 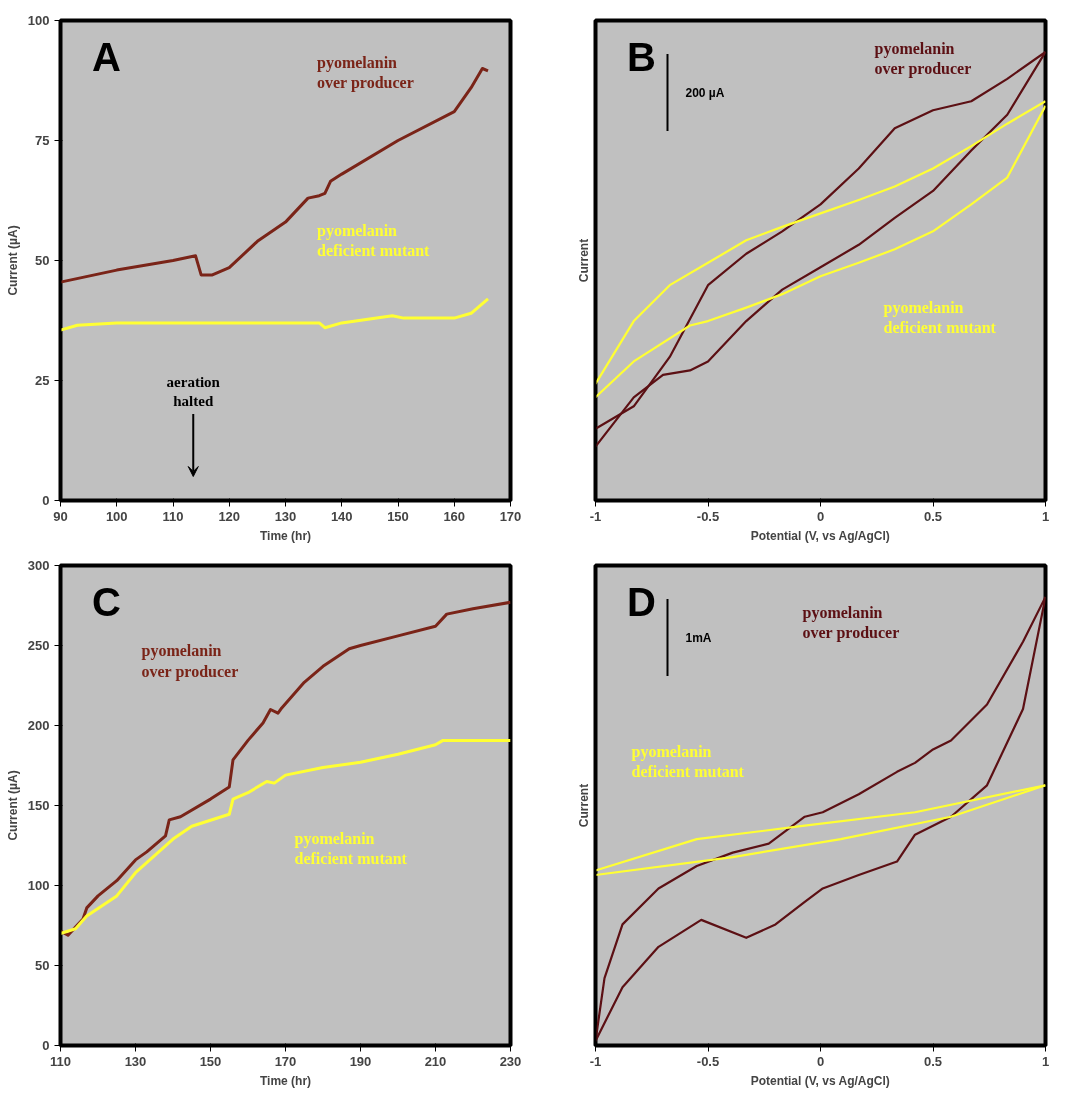 What do you see at coordinates (106, 601) in the screenshot?
I see `annotation: C` at bounding box center [106, 601].